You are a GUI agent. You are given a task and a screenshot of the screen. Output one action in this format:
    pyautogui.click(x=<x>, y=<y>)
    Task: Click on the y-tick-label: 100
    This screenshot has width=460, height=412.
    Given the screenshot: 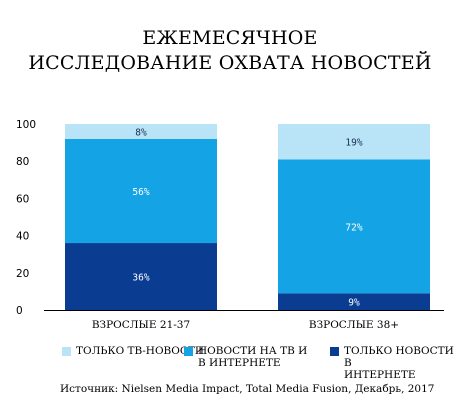 What is the action you would take?
    pyautogui.click(x=26, y=125)
    